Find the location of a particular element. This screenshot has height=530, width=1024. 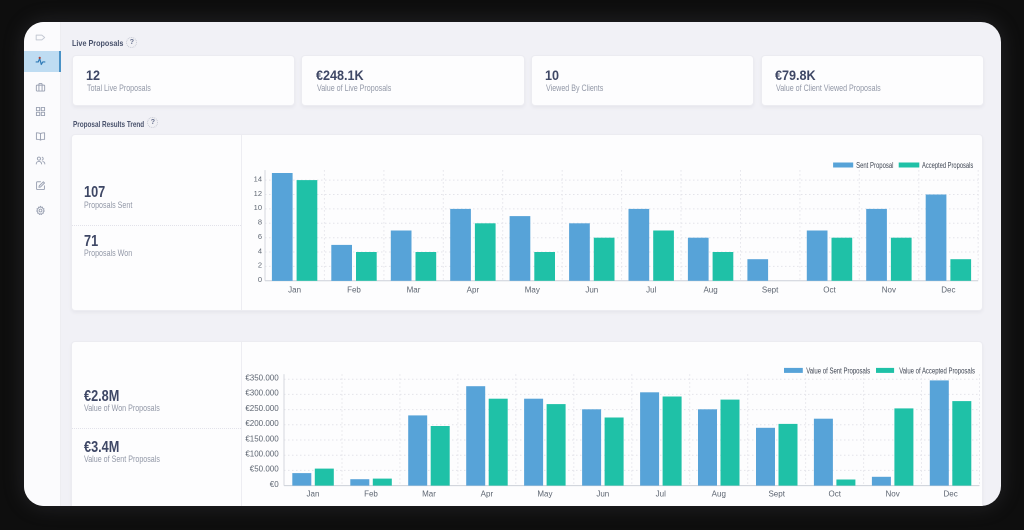

svg-text: 14 is located at coordinates (257, 178).